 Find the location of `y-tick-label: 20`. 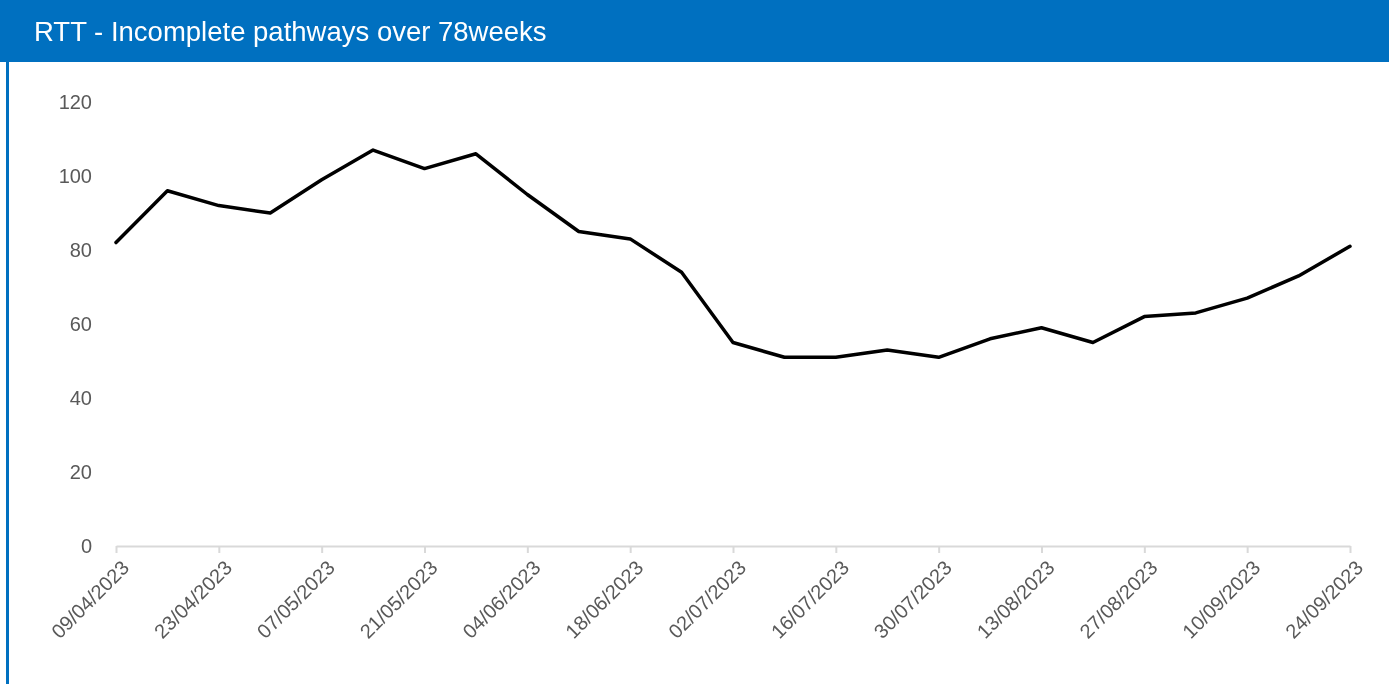

y-tick-label: 20 is located at coordinates (80, 471).